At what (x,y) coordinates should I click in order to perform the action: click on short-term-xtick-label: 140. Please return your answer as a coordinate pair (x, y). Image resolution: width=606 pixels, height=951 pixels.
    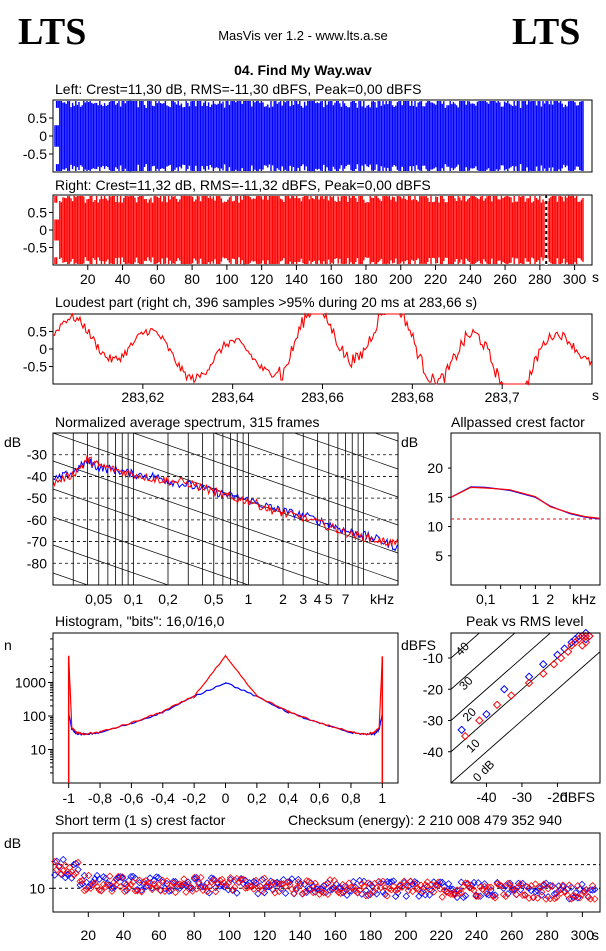
    Looking at the image, I should click on (300, 935).